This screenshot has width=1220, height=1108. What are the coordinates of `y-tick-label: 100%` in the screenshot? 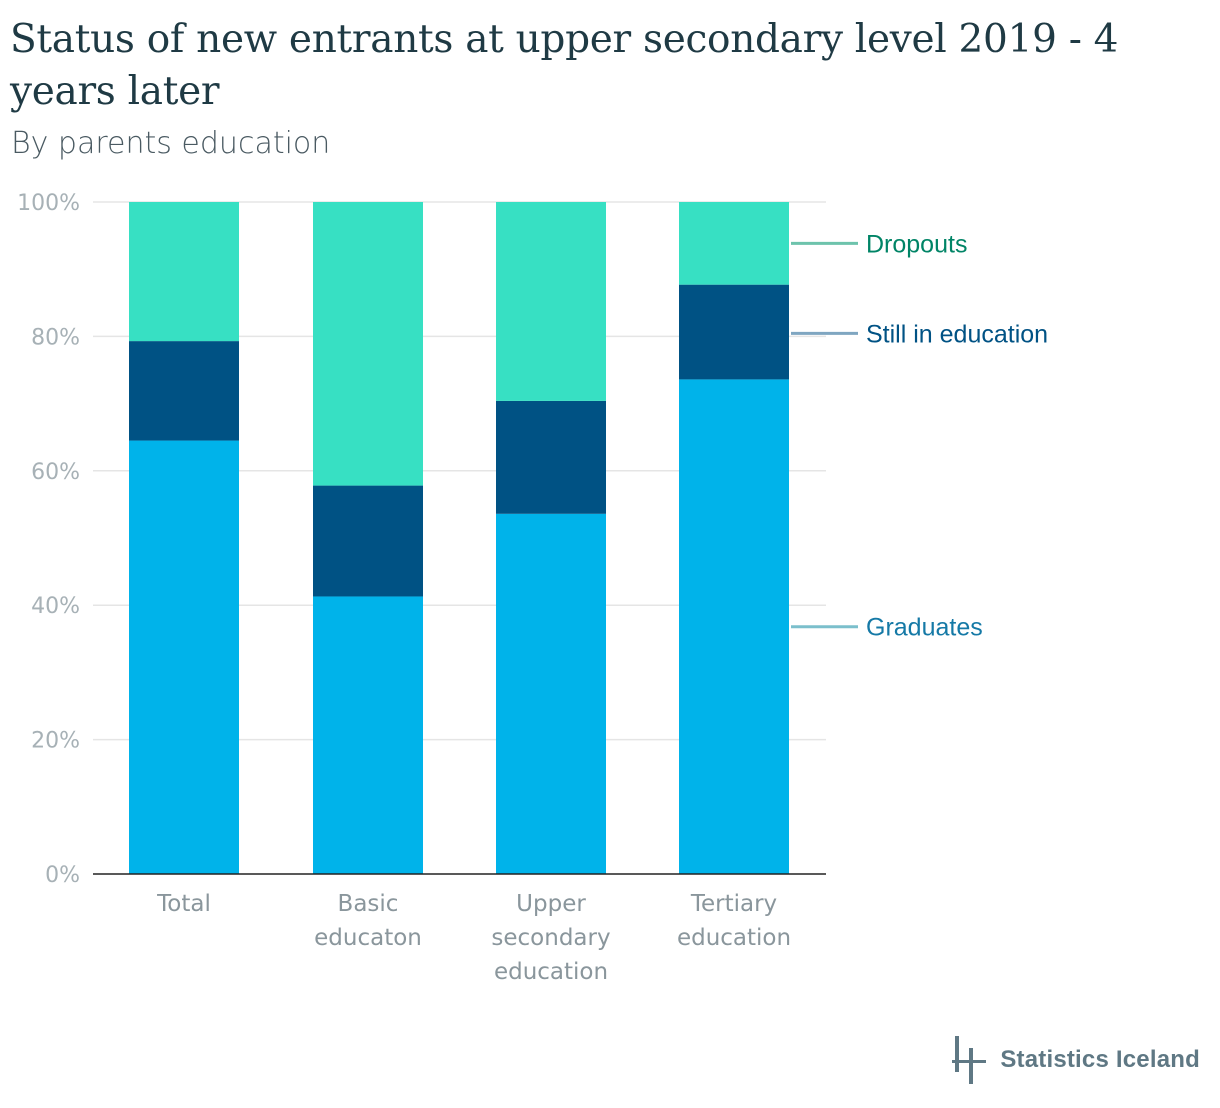 It's located at (48, 203).